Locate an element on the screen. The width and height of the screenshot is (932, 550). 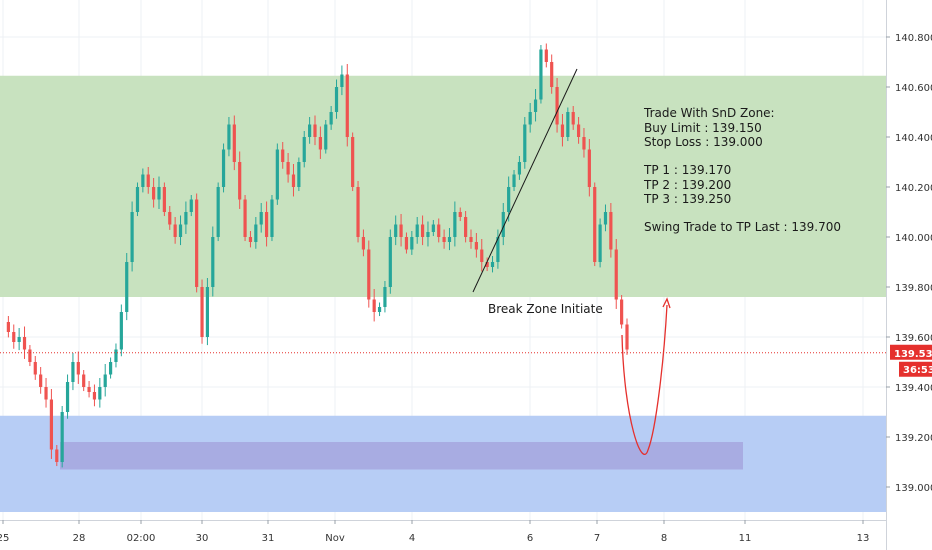
break-zone-label: Break Zone Initiate is located at coordinates (545, 309).